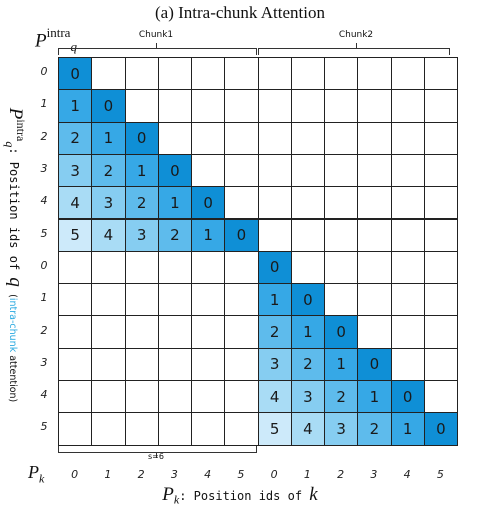 The width and height of the screenshot is (480, 512). Describe the element at coordinates (12, 377) in the screenshot. I see `y-axis-rest: attention)` at that location.